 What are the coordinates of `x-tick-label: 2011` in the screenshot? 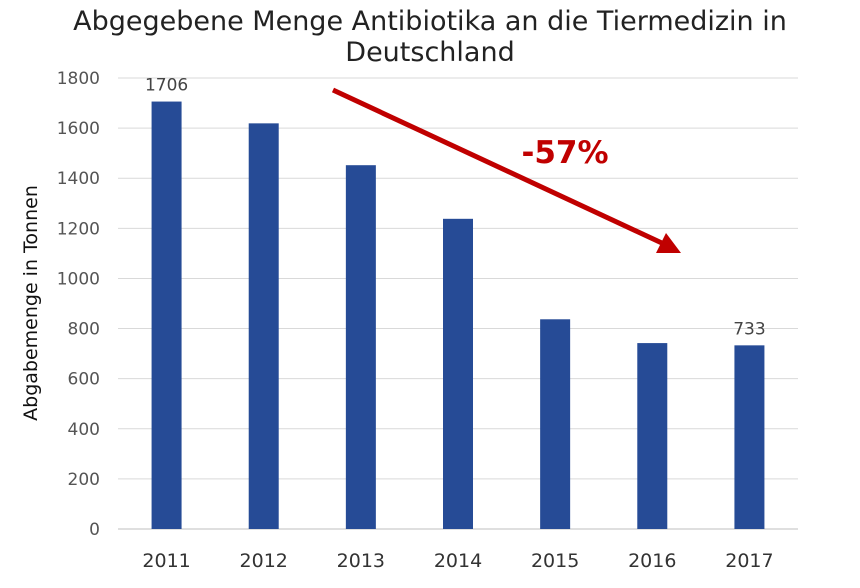 It's located at (166, 561).